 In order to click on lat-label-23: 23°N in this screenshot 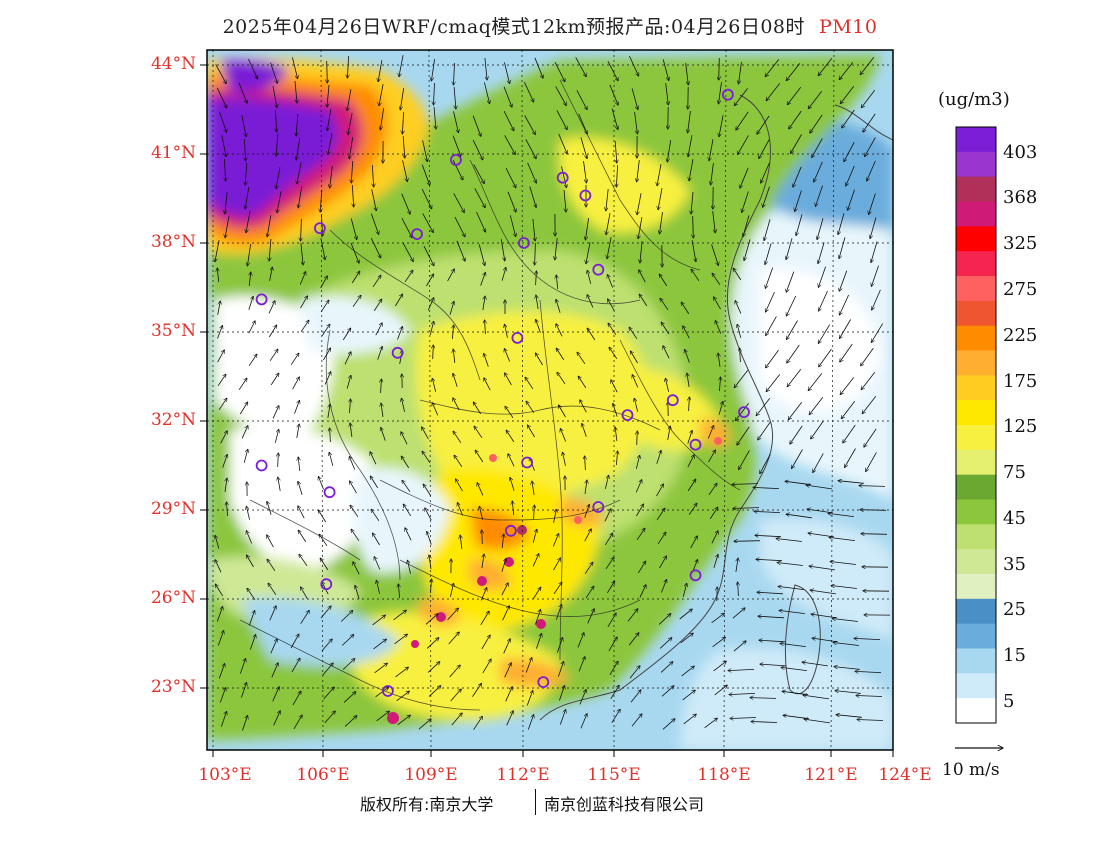, I will do `click(173, 687)`.